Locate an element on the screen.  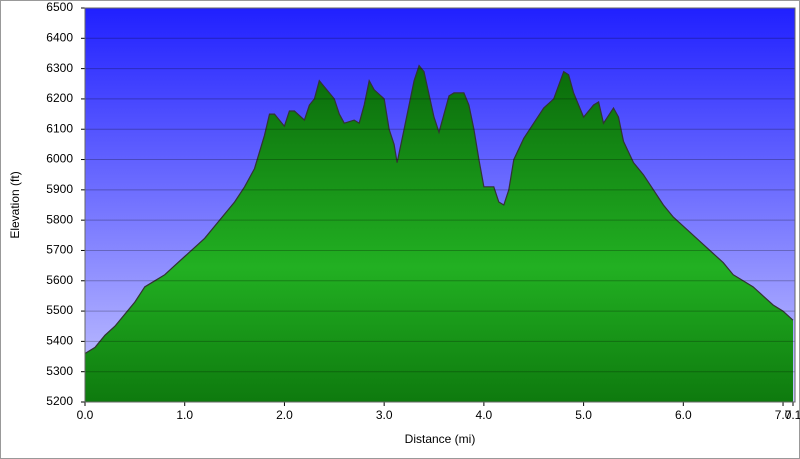
y-tick-label: 6000 is located at coordinates (59, 159).